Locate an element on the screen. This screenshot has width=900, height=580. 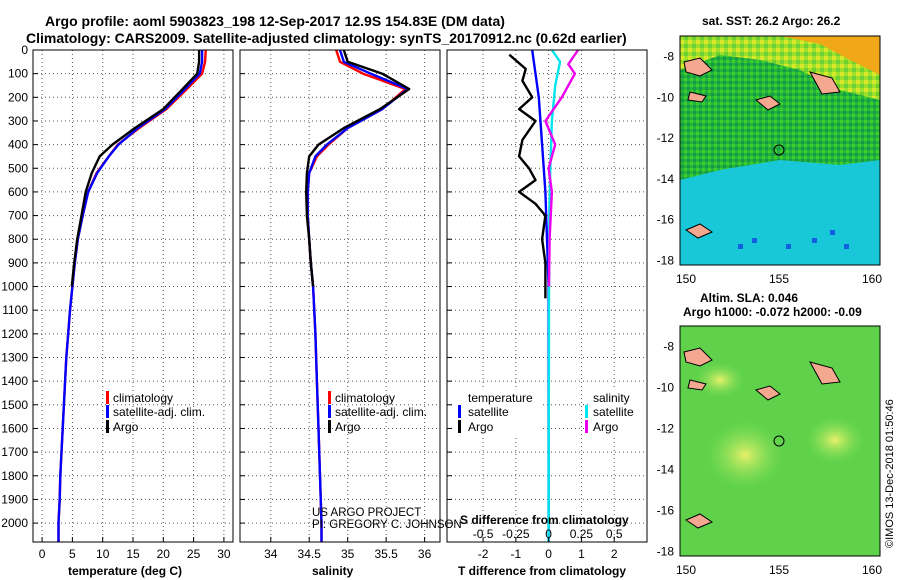
map-y-tick-label: -8 is located at coordinates (668, 347).